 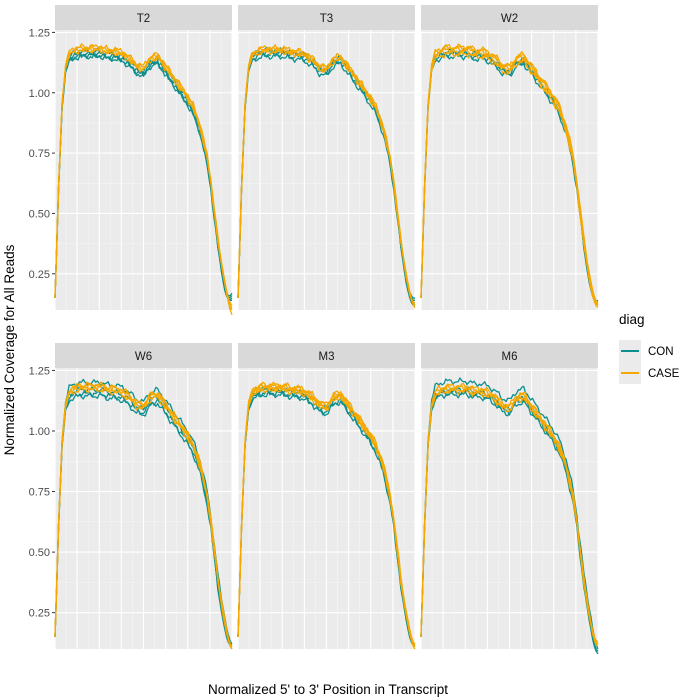 What do you see at coordinates (664, 374) in the screenshot?
I see `legend-label-case: CASE` at bounding box center [664, 374].